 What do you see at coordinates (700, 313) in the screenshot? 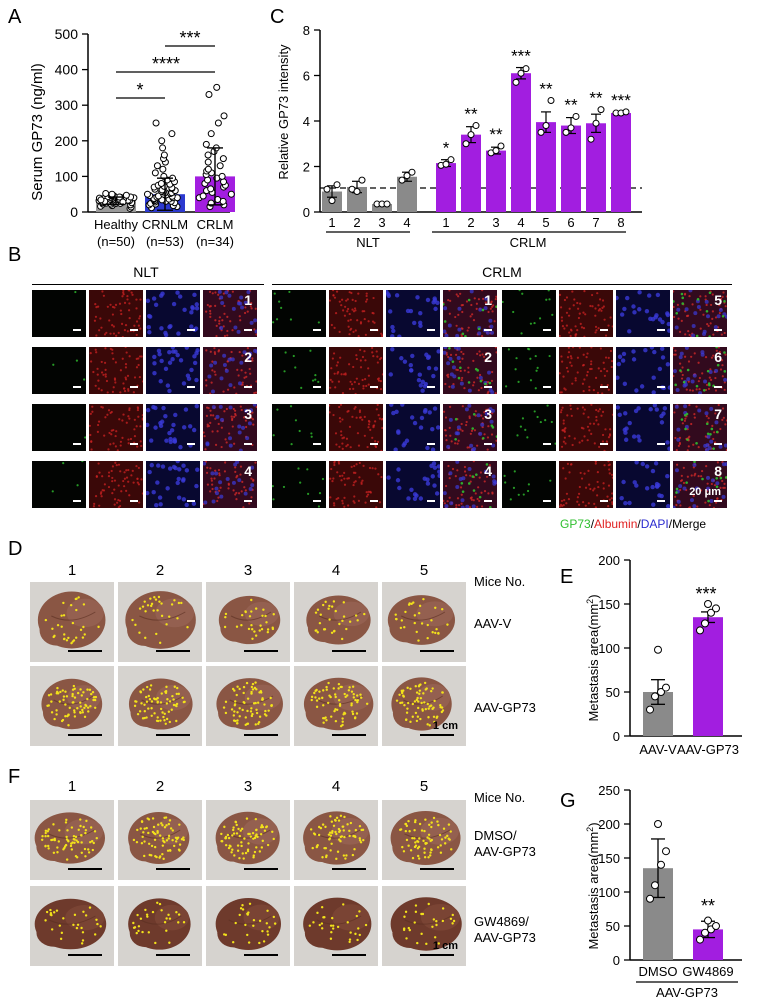
I see `micrograph-cell: 5` at bounding box center [700, 313].